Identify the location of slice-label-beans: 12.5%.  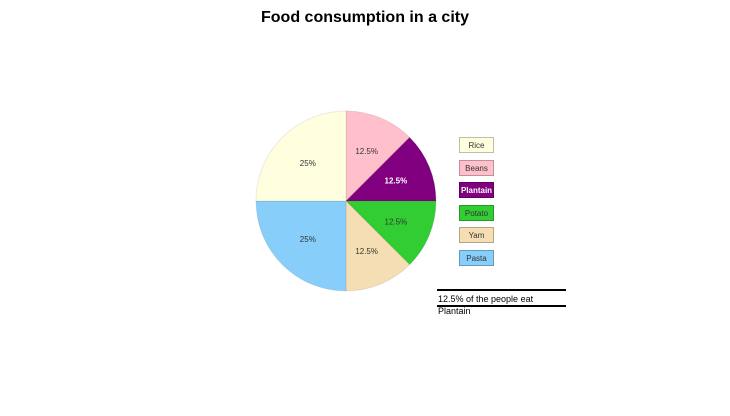
(366, 151).